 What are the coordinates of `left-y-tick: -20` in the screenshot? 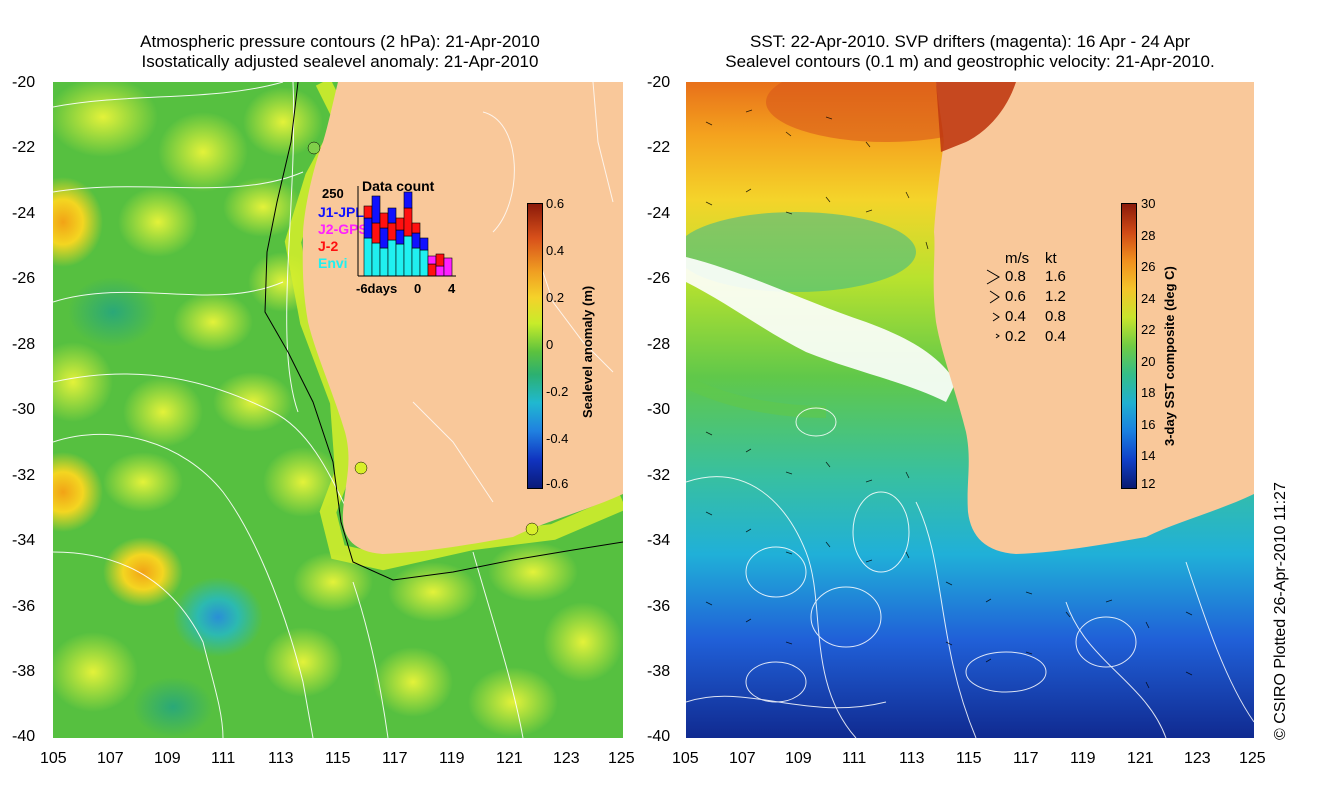 It's located at (24, 82).